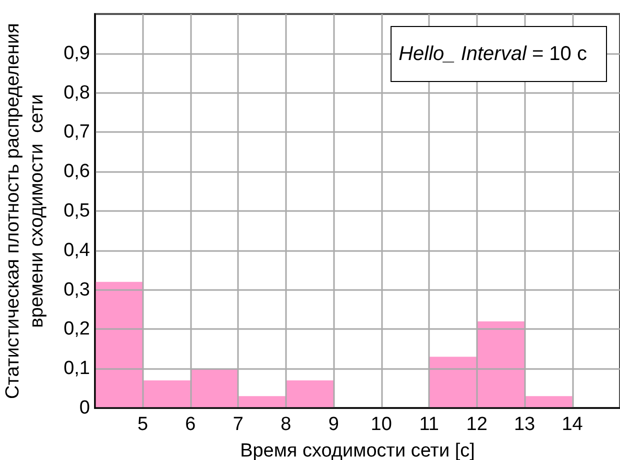 The image size is (620, 460). What do you see at coordinates (84, 408) in the screenshot?
I see `y-tick-label: 0` at bounding box center [84, 408].